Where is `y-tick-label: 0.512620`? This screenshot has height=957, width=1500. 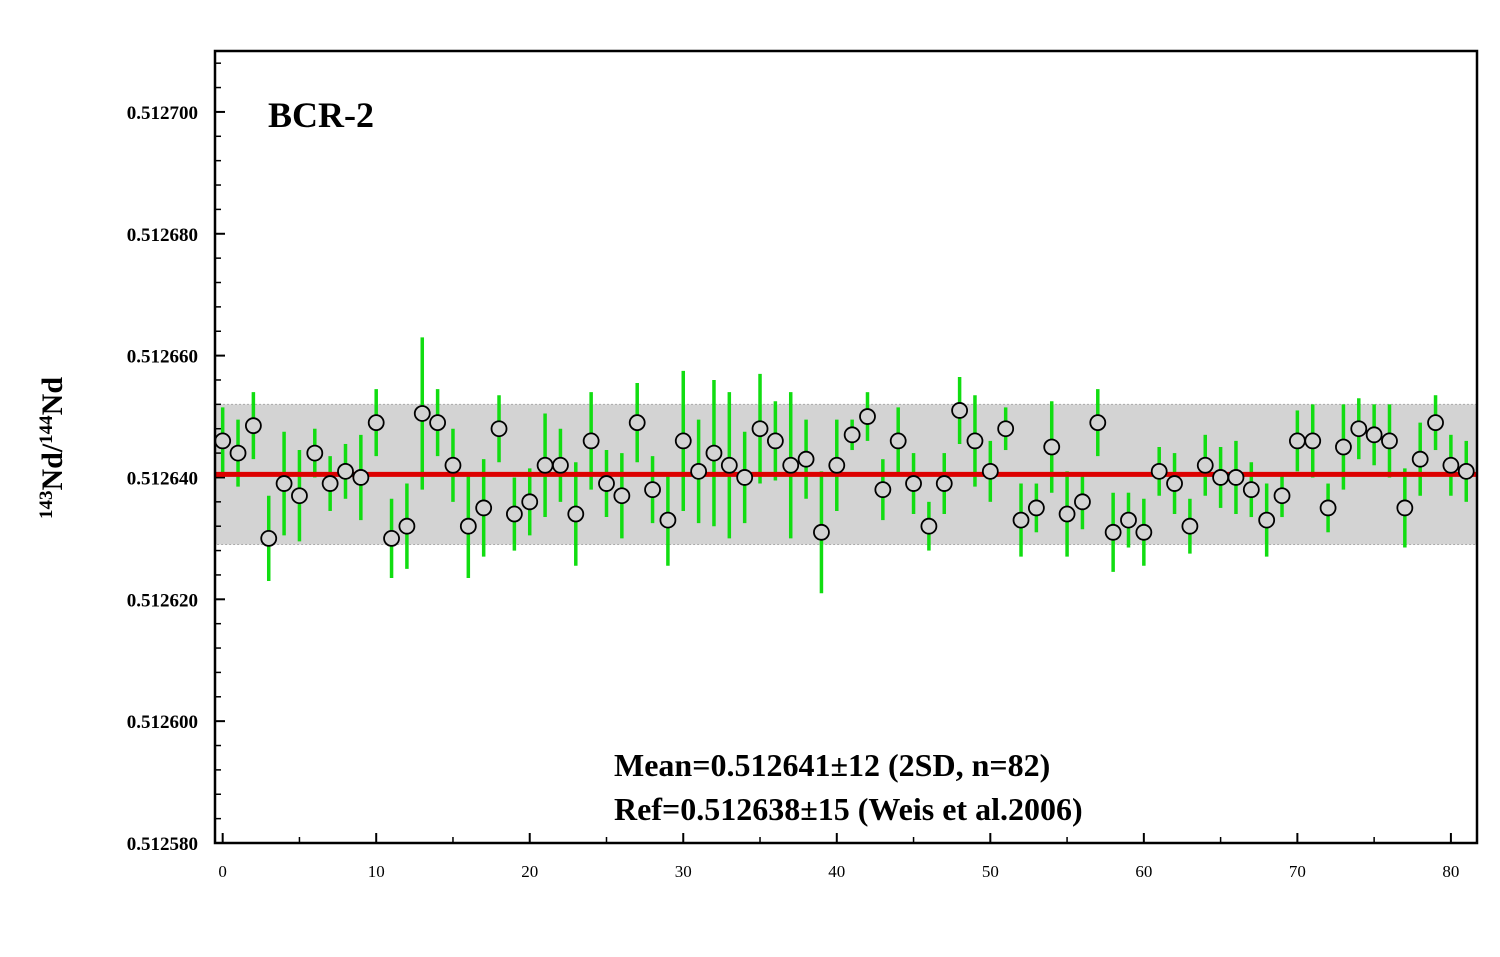 y-tick-label: 0.512620 is located at coordinates (162, 600).